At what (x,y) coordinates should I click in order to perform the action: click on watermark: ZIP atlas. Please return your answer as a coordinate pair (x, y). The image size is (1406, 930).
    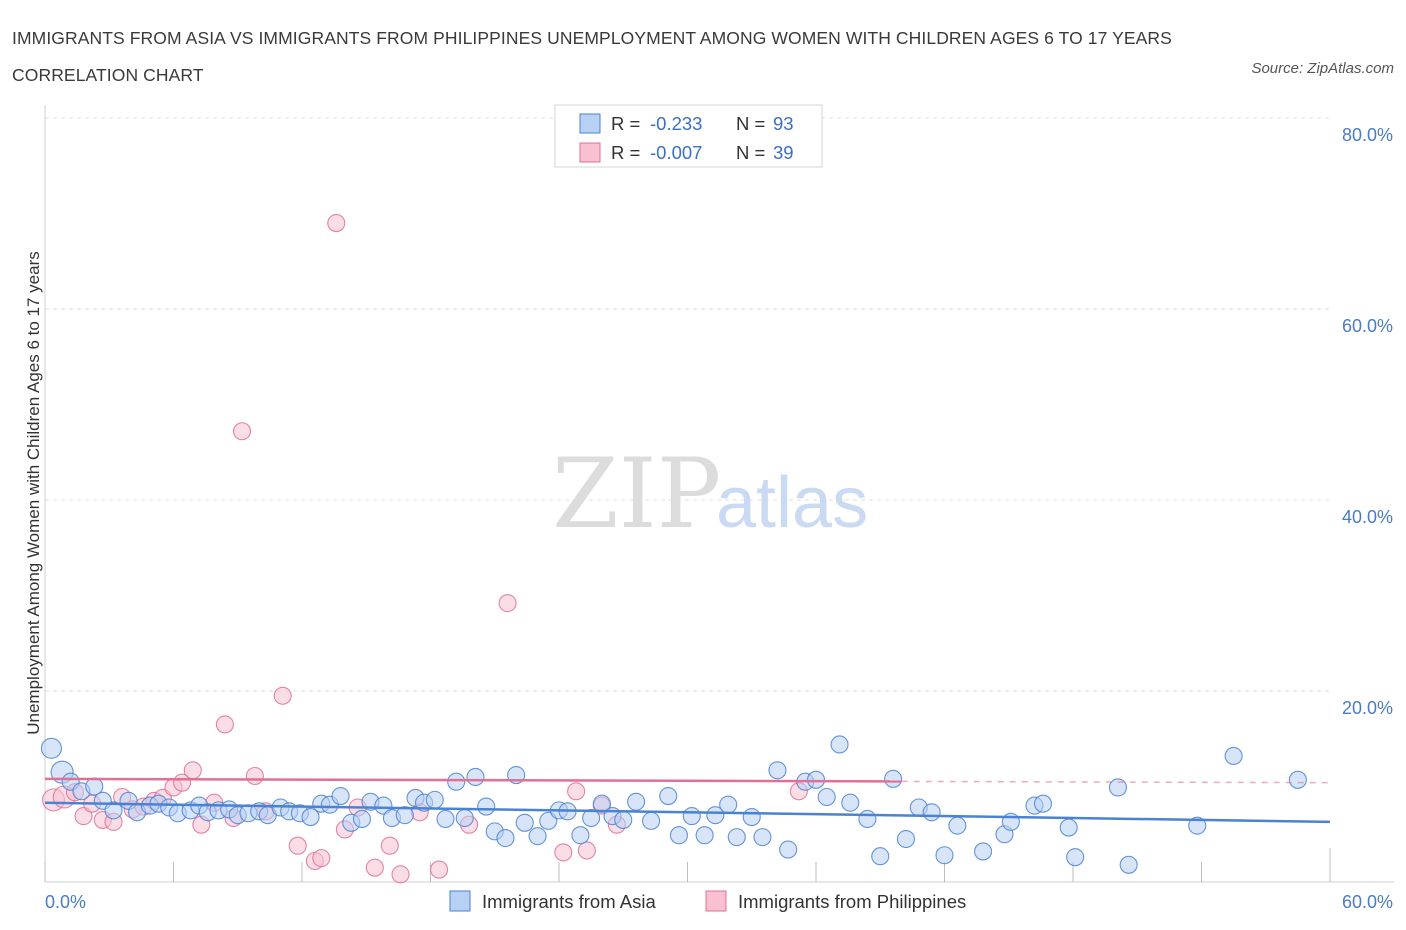
    Looking at the image, I should click on (710, 494).